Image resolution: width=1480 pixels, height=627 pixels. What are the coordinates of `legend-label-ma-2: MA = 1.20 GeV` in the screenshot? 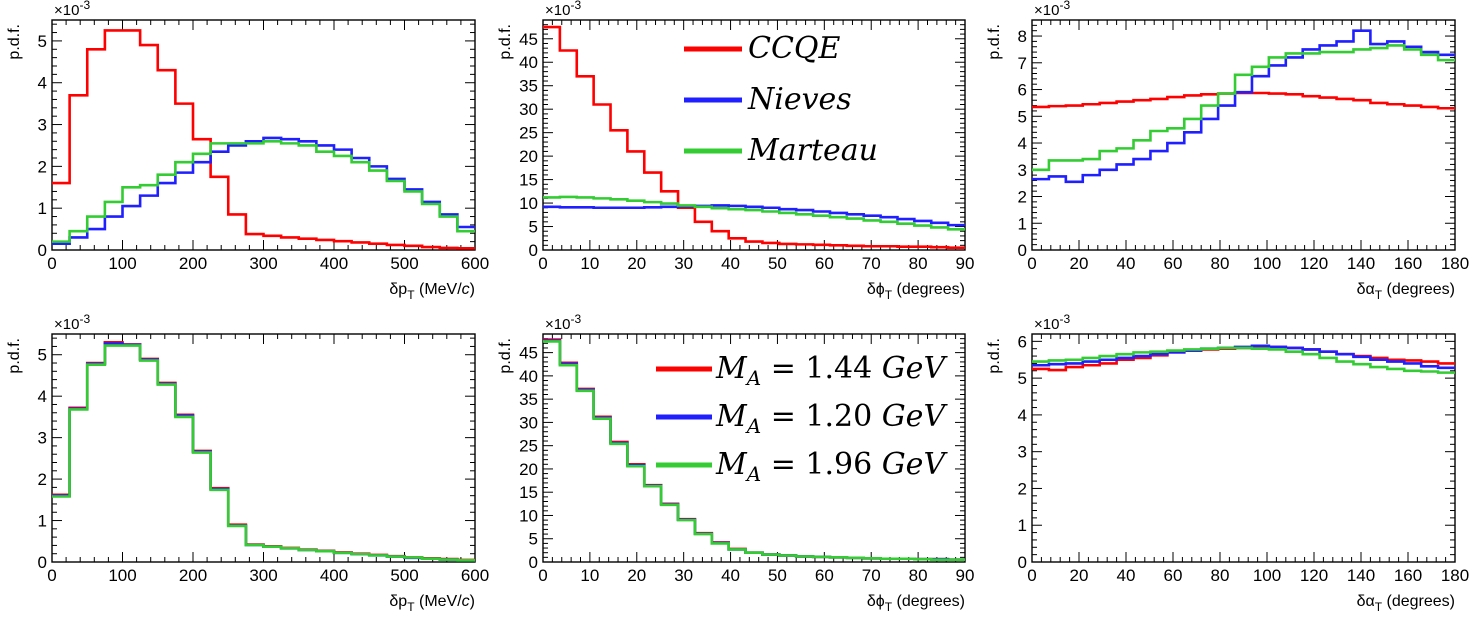 It's located at (831, 418).